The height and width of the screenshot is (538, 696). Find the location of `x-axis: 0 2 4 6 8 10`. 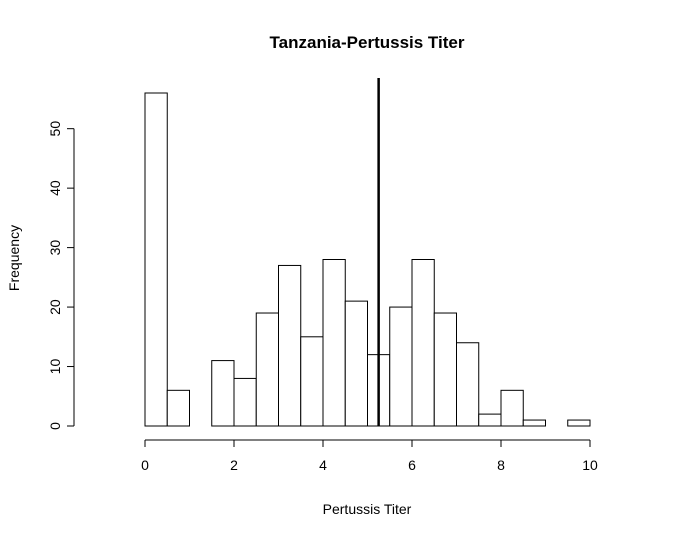

x-axis: 0 2 4 6 8 10 is located at coordinates (369, 456).